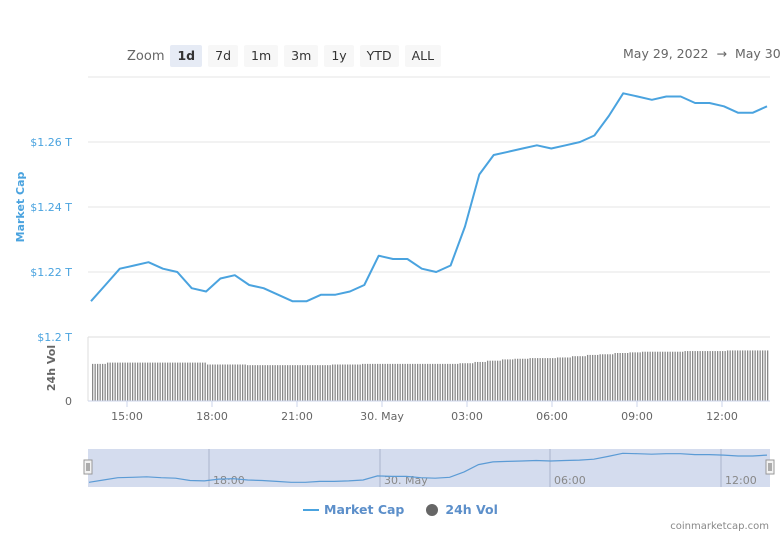  I want to click on navigator-line, so click(428, 467).